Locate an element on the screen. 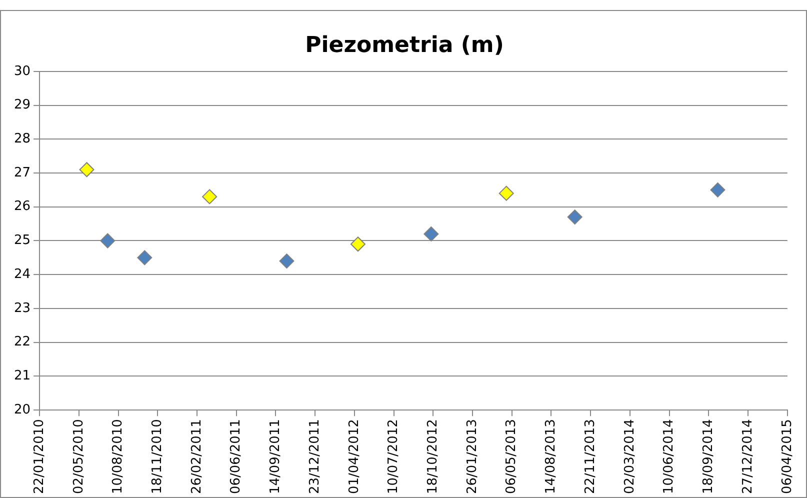 The width and height of the screenshot is (807, 498). x-tick-label: 06/05/2013 is located at coordinates (512, 456).